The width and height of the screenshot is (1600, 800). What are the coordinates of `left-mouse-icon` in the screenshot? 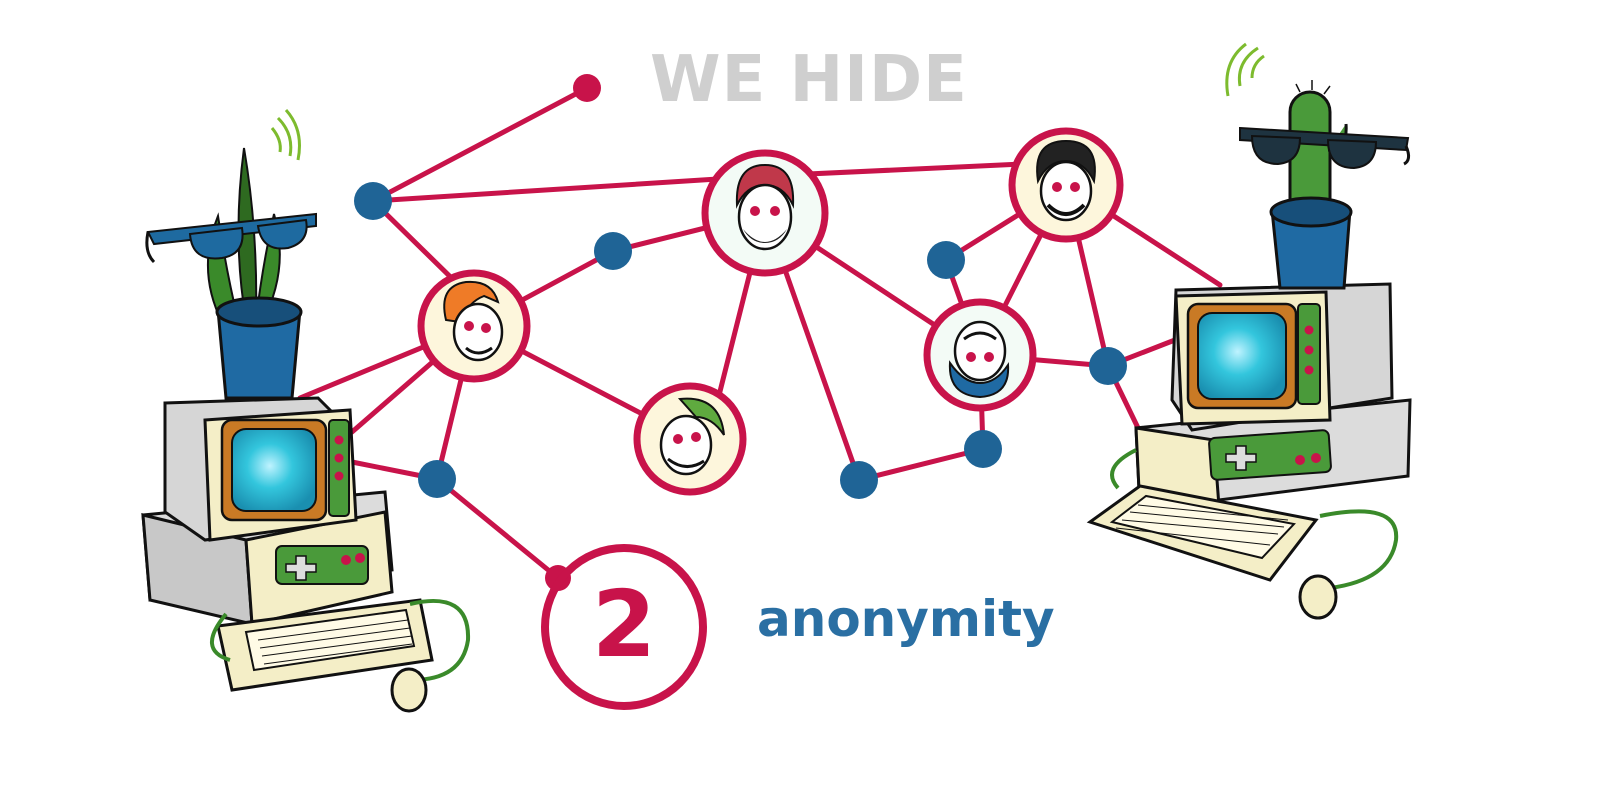 It's located at (409, 690).